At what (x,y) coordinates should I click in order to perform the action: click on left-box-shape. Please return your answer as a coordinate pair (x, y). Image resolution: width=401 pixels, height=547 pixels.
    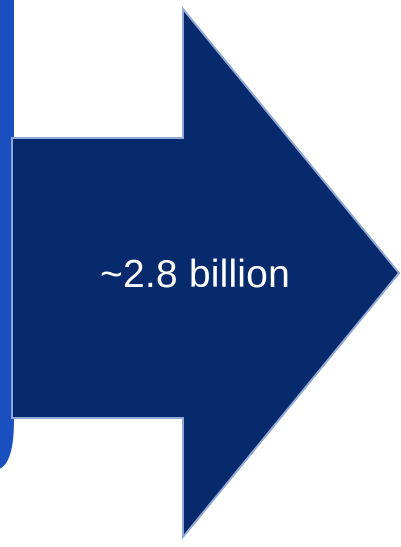
    Looking at the image, I should click on (7, 234).